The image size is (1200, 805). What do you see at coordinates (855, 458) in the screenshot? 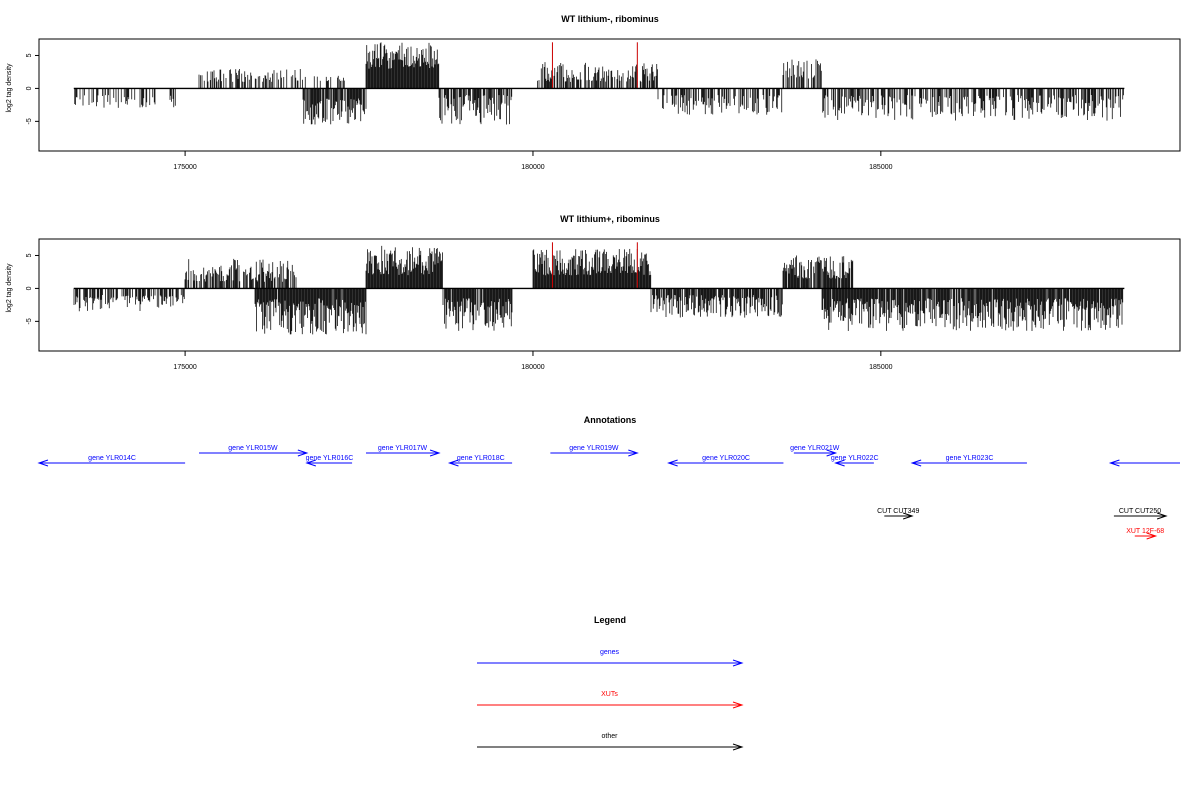
I see `annotation-label: gene YLR022C` at bounding box center [855, 458].